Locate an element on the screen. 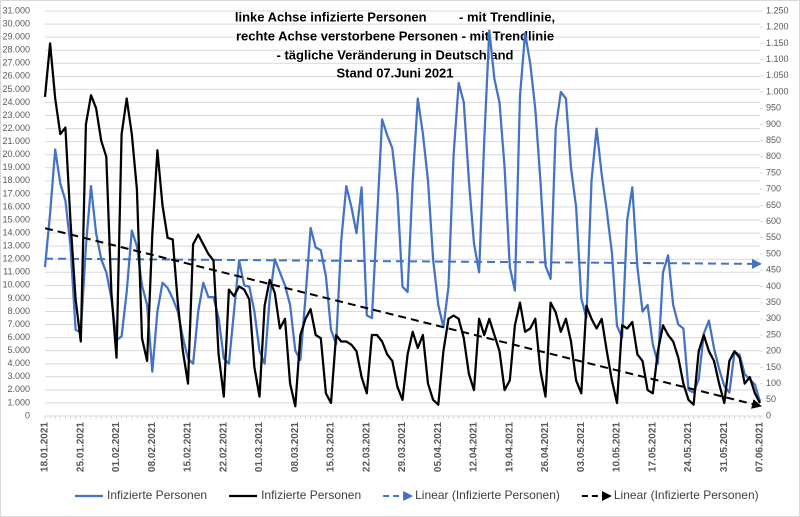 This screenshot has width=800, height=517. y-tick-label: 5.000 is located at coordinates (18, 350).